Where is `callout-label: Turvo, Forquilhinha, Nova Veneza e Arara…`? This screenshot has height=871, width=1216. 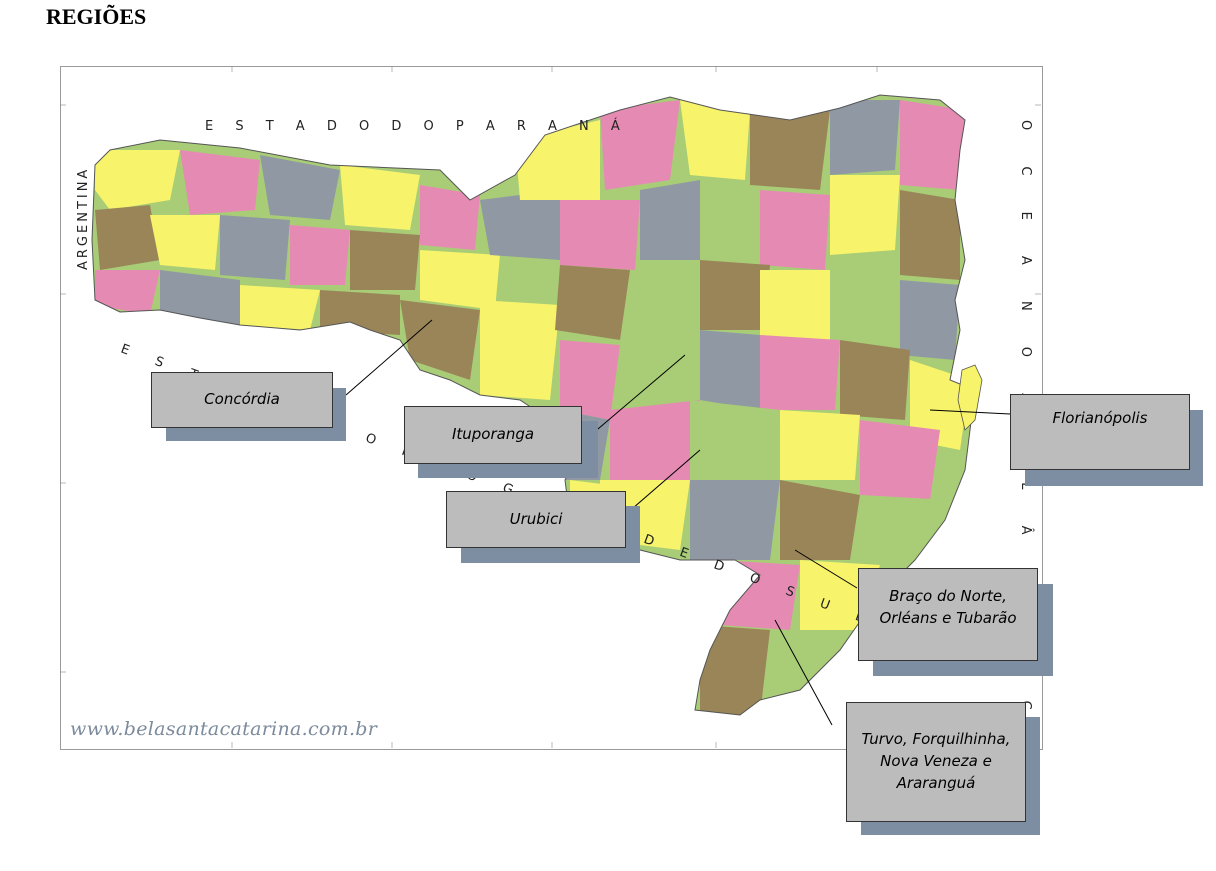 callout-label: Turvo, Forquilhinha, Nova Veneza e Arara… is located at coordinates (936, 762).